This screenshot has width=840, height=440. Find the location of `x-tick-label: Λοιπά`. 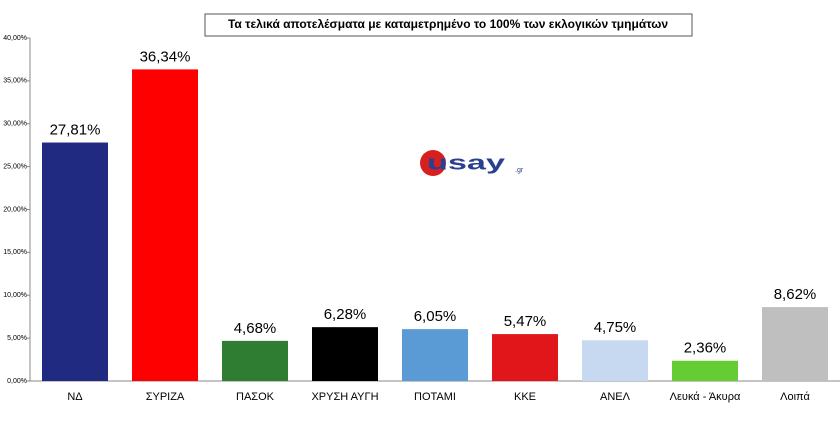

x-tick-label: Λοιπά is located at coordinates (795, 397).